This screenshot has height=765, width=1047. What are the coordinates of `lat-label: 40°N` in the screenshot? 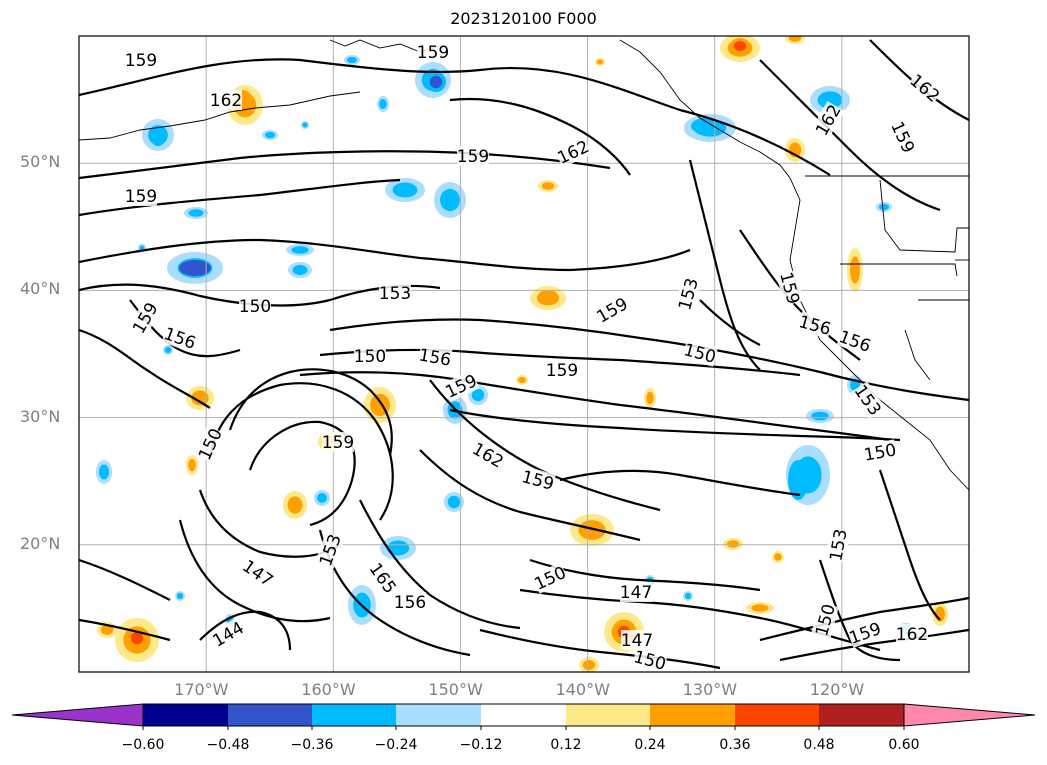 It's located at (40, 289).